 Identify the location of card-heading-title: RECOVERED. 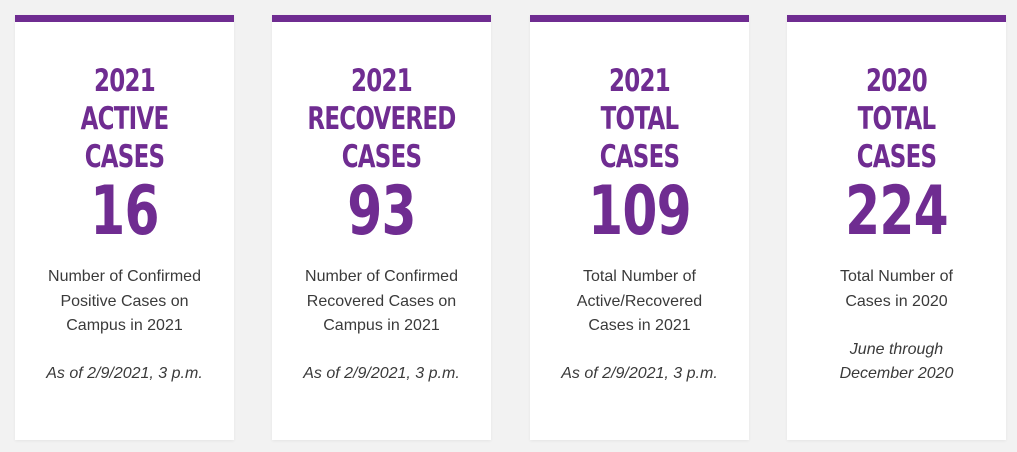
(381, 119).